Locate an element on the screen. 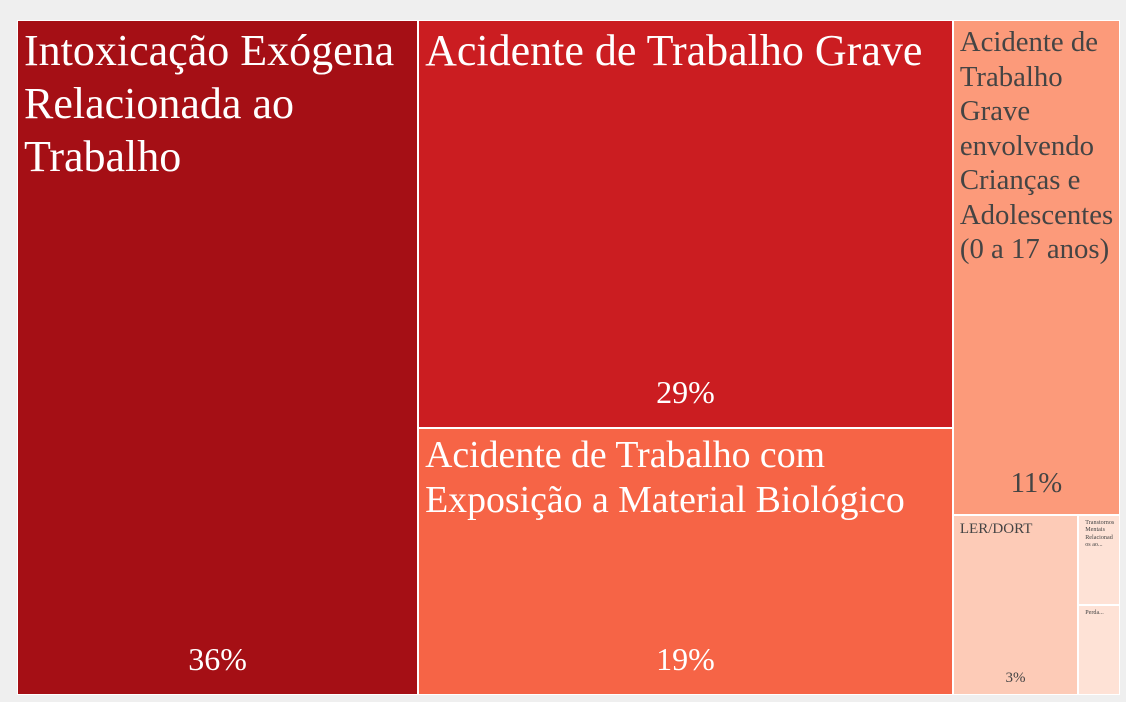 The image size is (1126, 702). cell-value-label: 19% is located at coordinates (685, 659).